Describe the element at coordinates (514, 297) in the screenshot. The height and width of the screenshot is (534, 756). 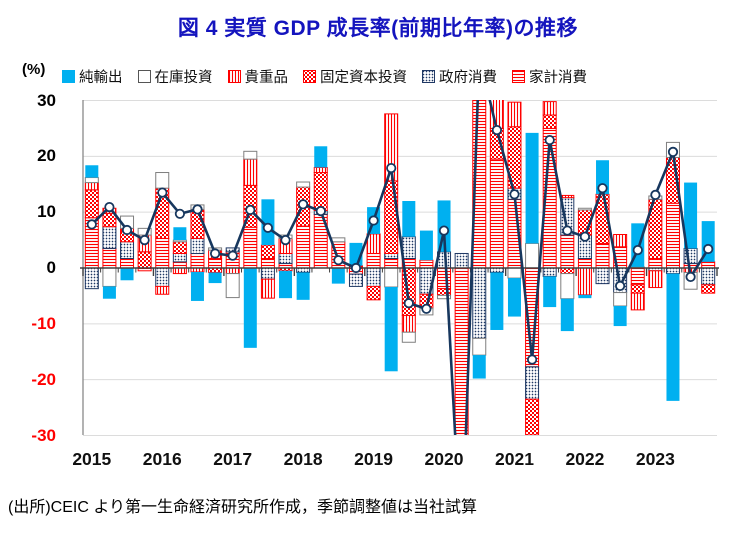
I see `bar-segment-net-2021Q1` at that location.